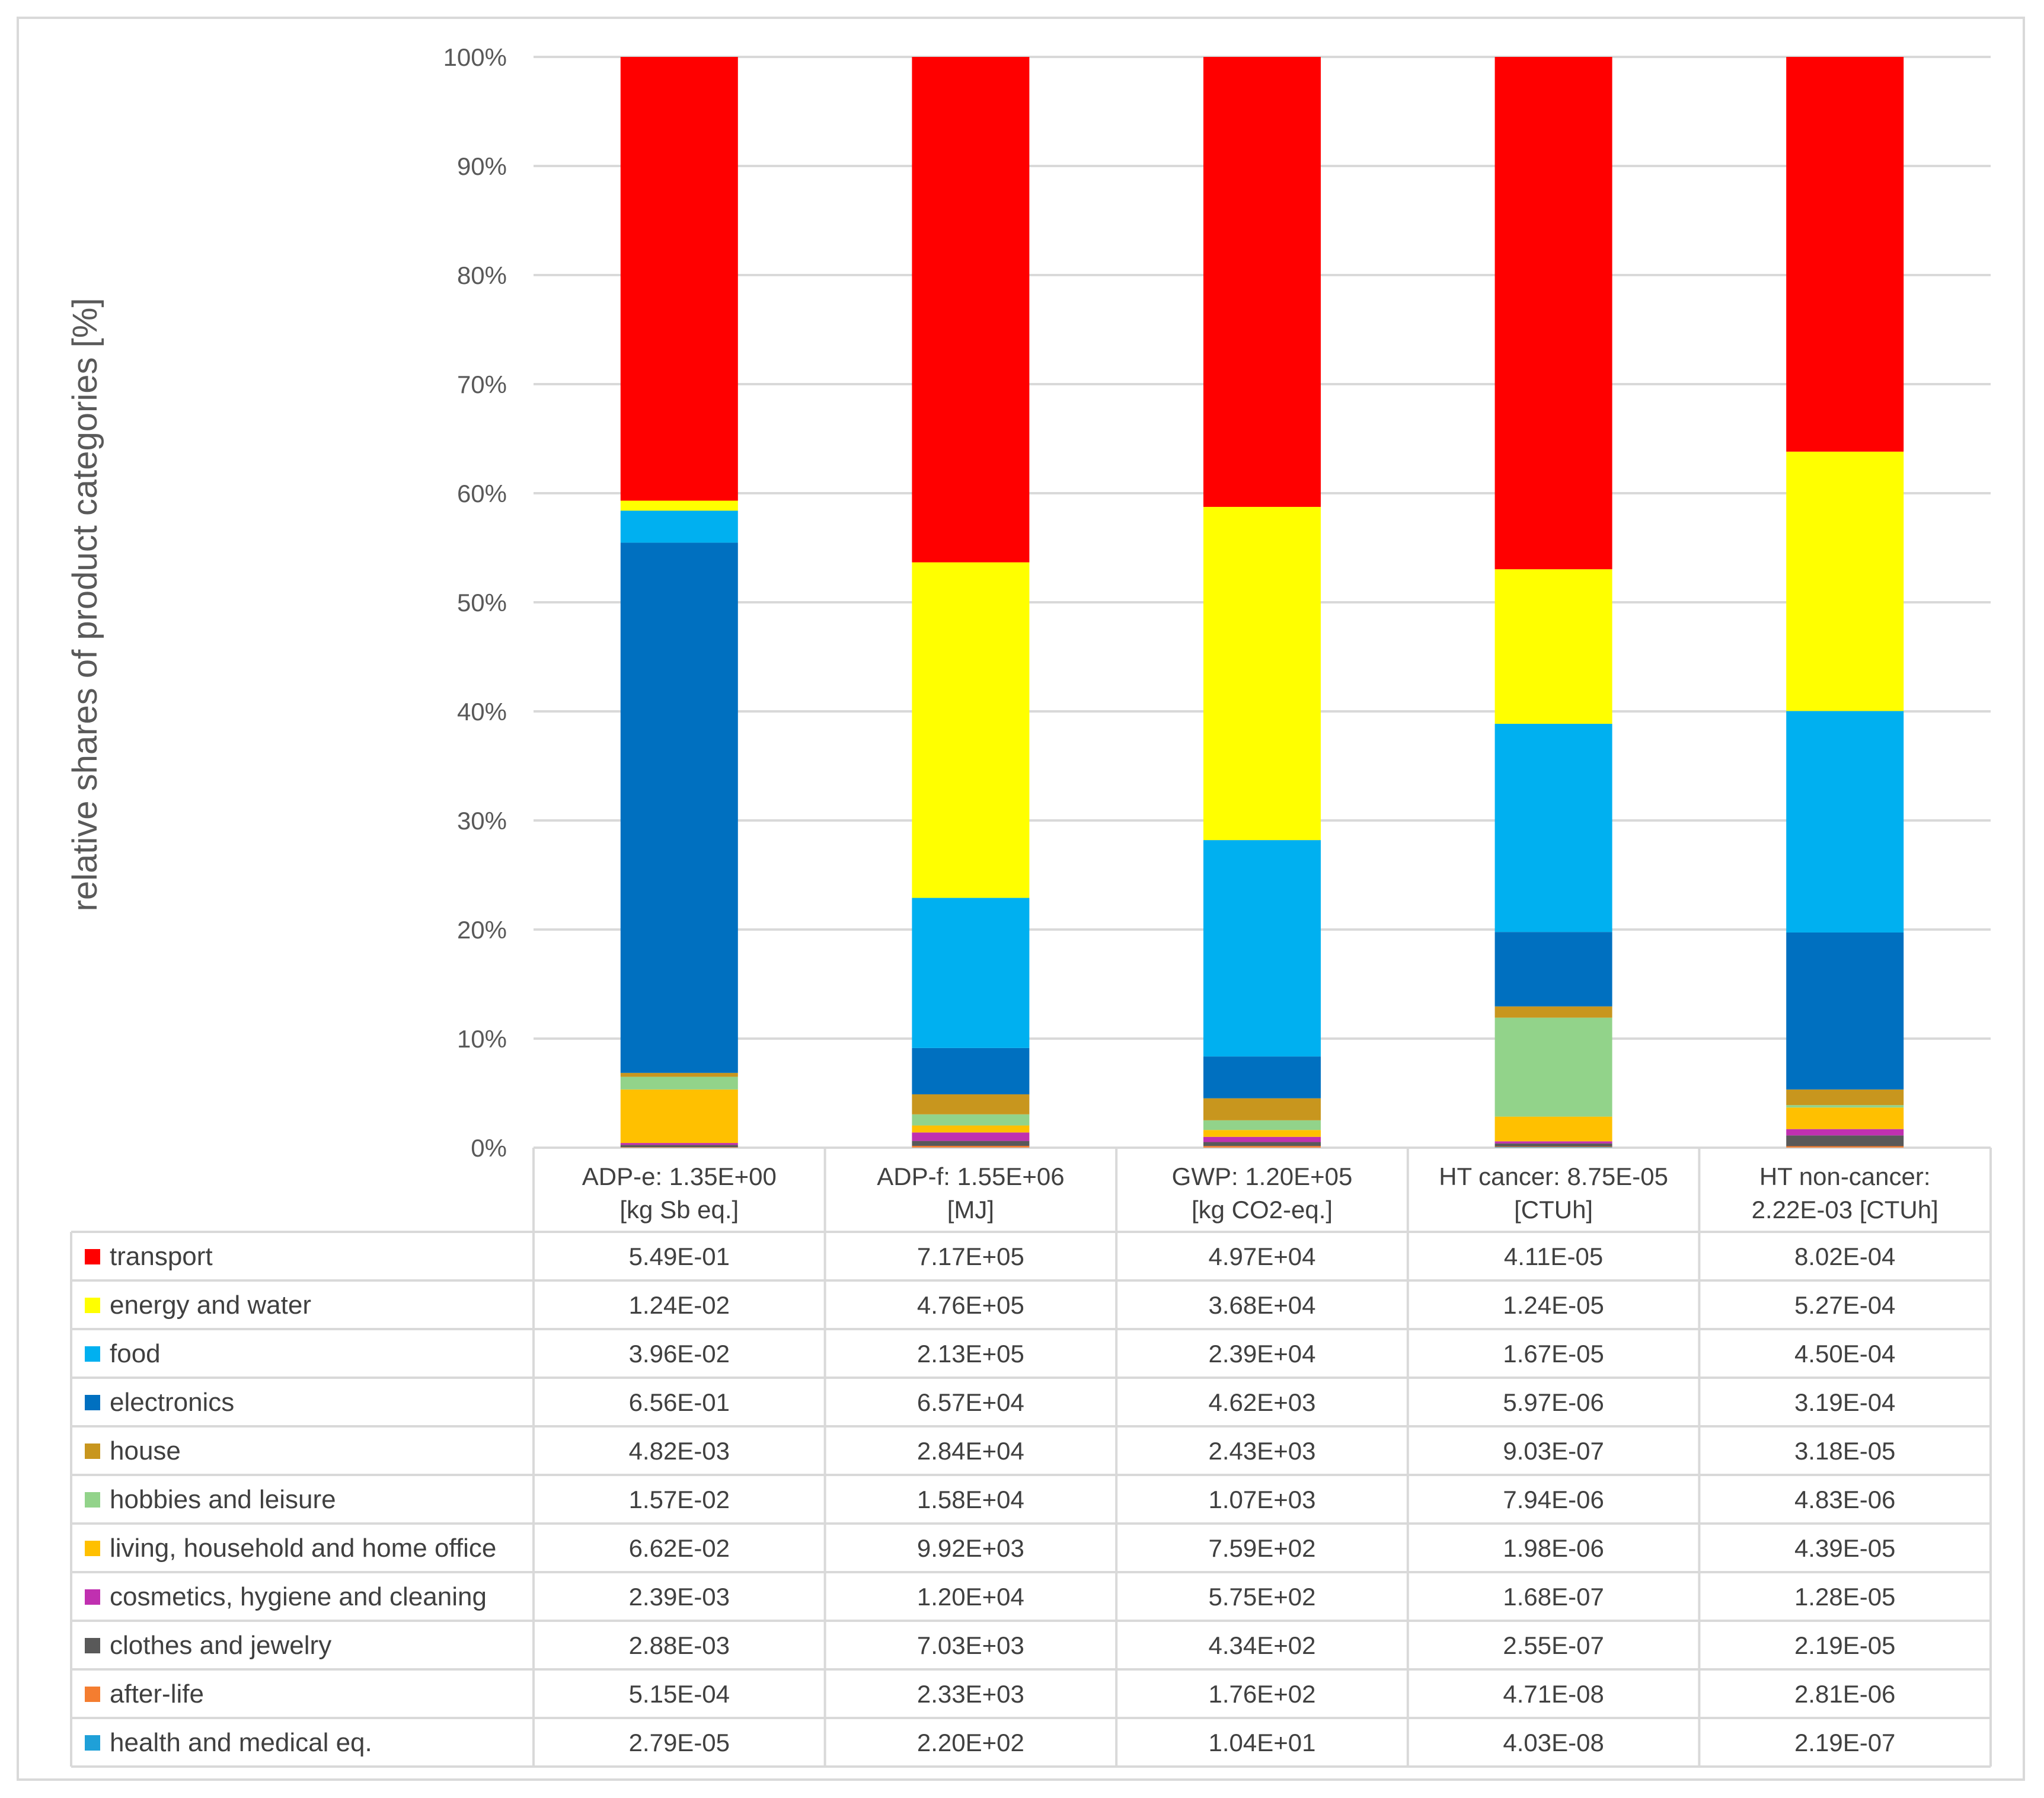 The height and width of the screenshot is (1798, 2044). What do you see at coordinates (1261, 1743) in the screenshot?
I see `table-cell-value: 1.04E+01` at bounding box center [1261, 1743].